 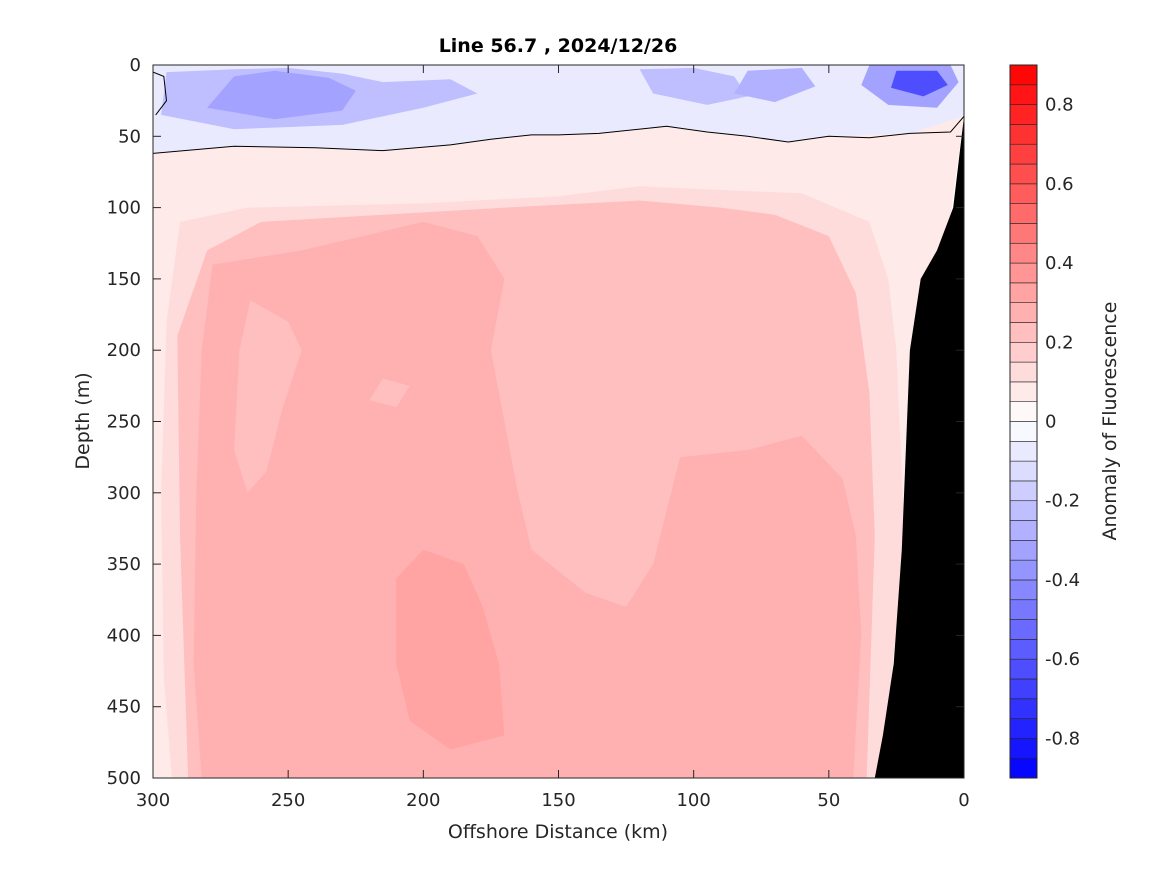 What do you see at coordinates (558, 800) in the screenshot?
I see `x-tick-label-150: 150` at bounding box center [558, 800].